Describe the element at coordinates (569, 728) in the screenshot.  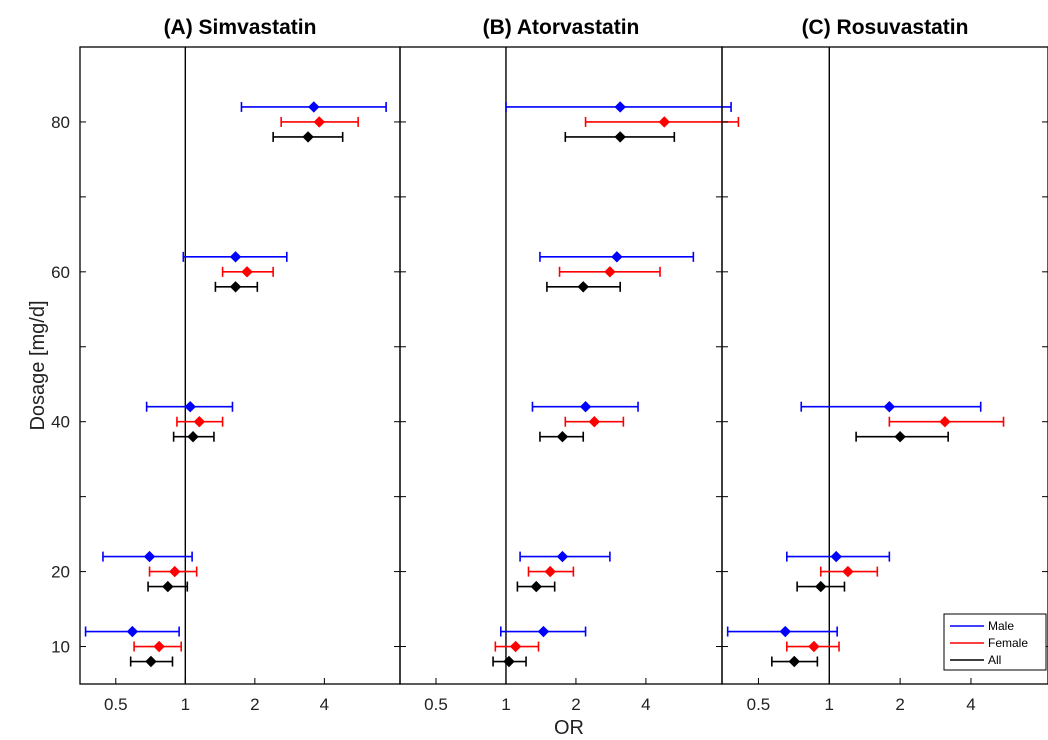
I see `x-axis-label: OR` at that location.